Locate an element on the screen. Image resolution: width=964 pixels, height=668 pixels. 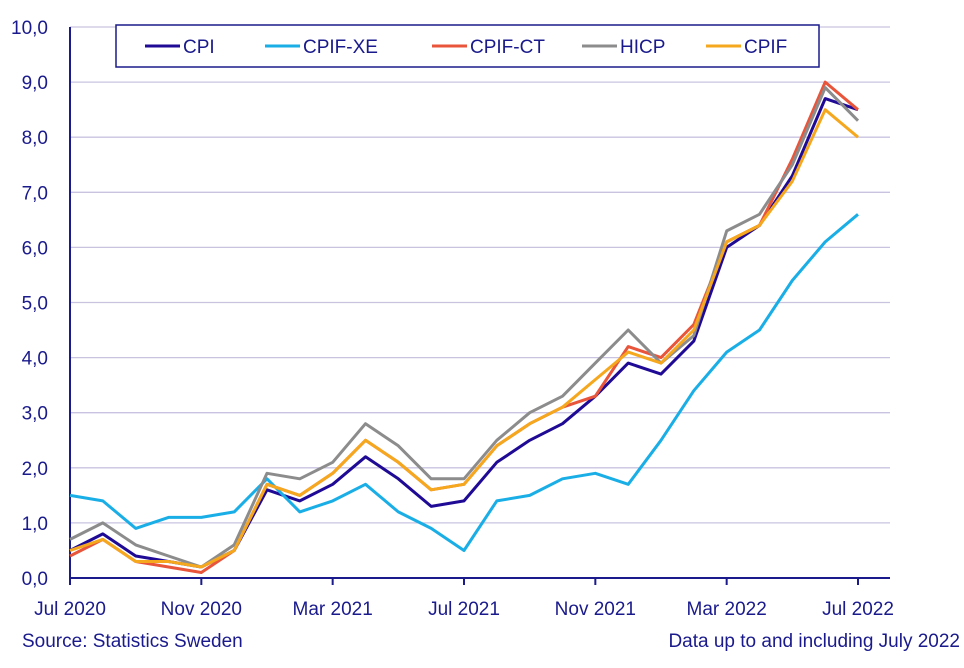
y-tick-label: 10,0 is located at coordinates (29, 28).